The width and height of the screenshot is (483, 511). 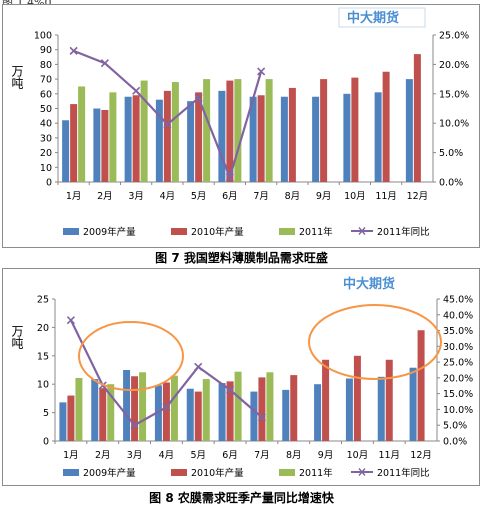 I want to click on legend-2010-label: 2010年产量, so click(x=217, y=473).